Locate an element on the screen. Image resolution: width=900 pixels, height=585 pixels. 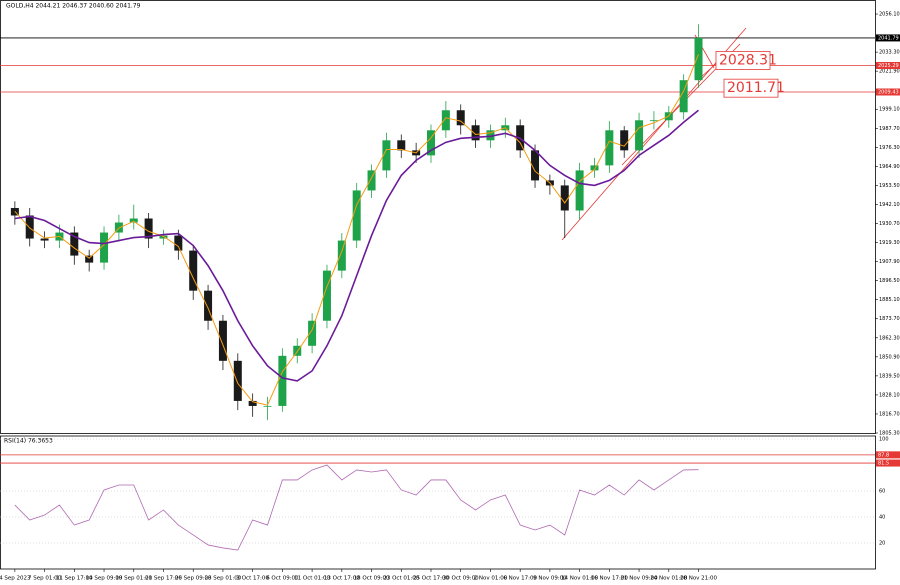
y-tick-label: 2033.30 is located at coordinates (889, 53).